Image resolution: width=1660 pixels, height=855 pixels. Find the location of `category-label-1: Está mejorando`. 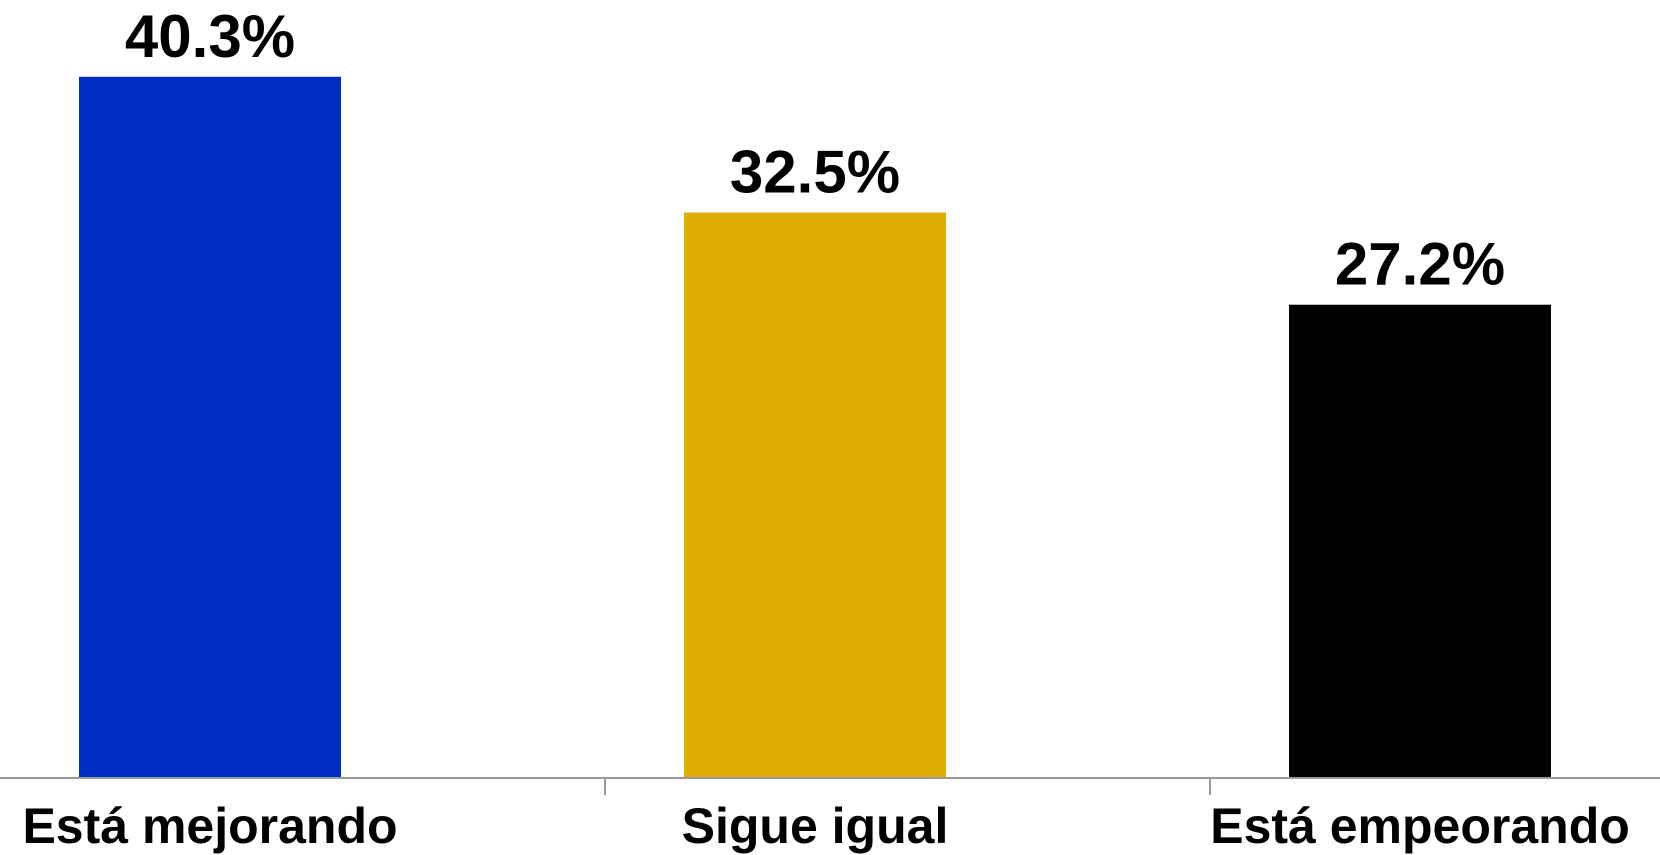

category-label-1: Está mejorando is located at coordinates (209, 826).